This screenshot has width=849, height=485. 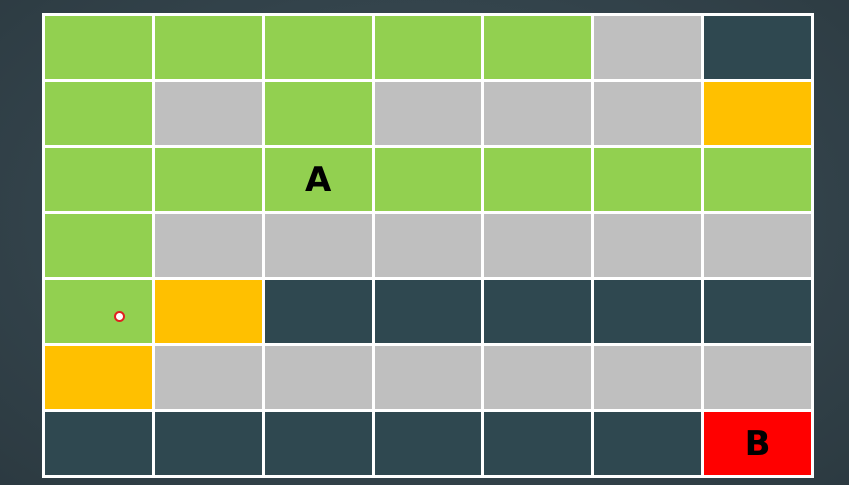 I want to click on grid-cell-r6-c3, so click(x=428, y=443).